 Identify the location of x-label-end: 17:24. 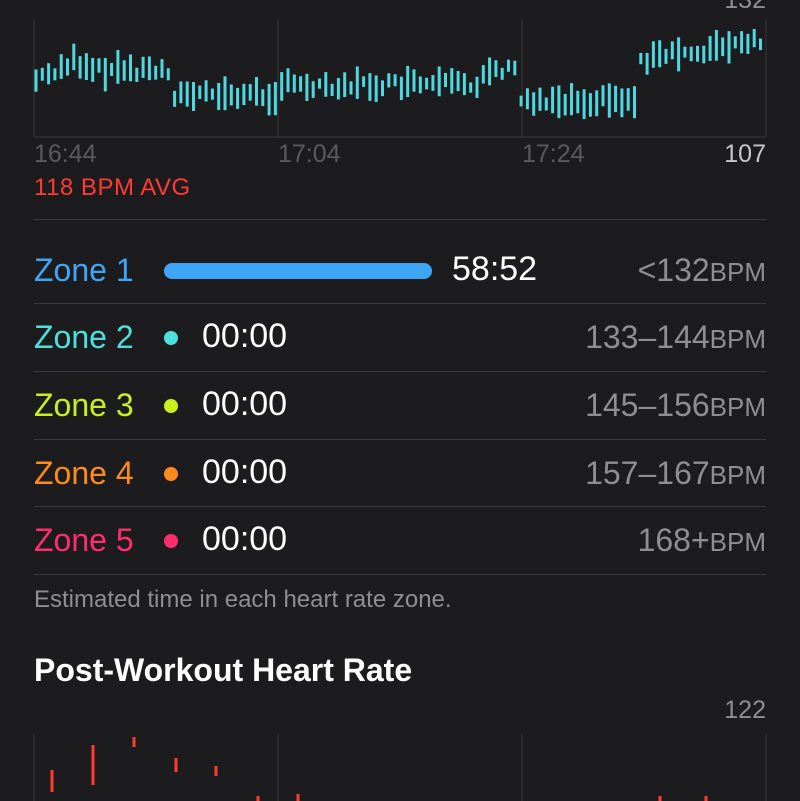
(553, 154).